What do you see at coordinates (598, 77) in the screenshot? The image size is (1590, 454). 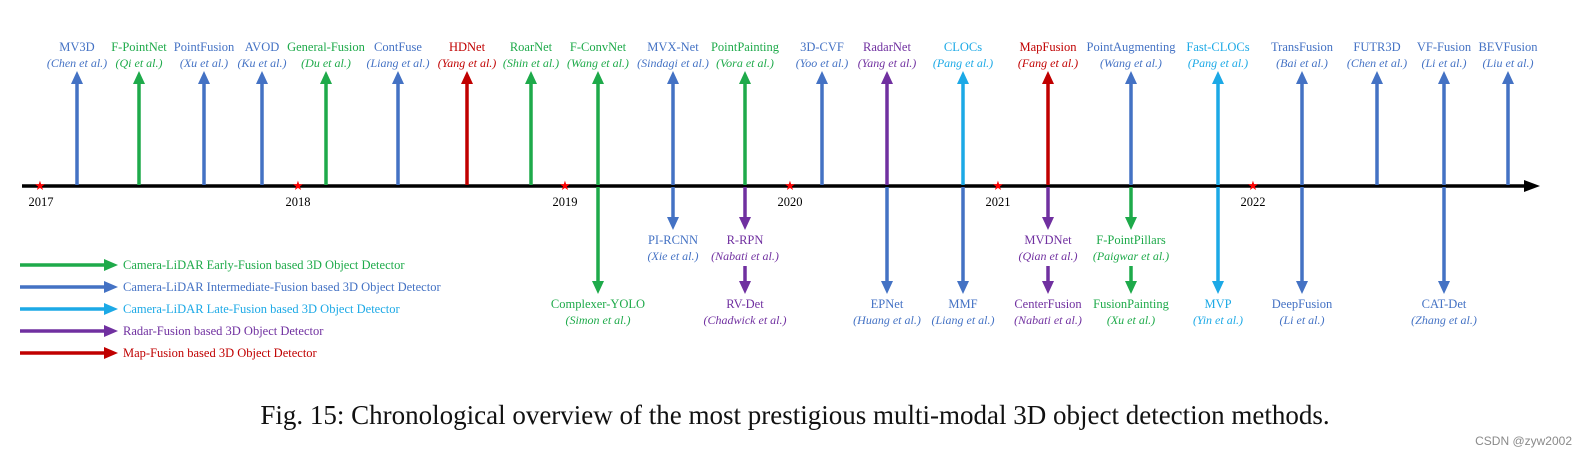 I see `method-f-convnet-arrow-head` at bounding box center [598, 77].